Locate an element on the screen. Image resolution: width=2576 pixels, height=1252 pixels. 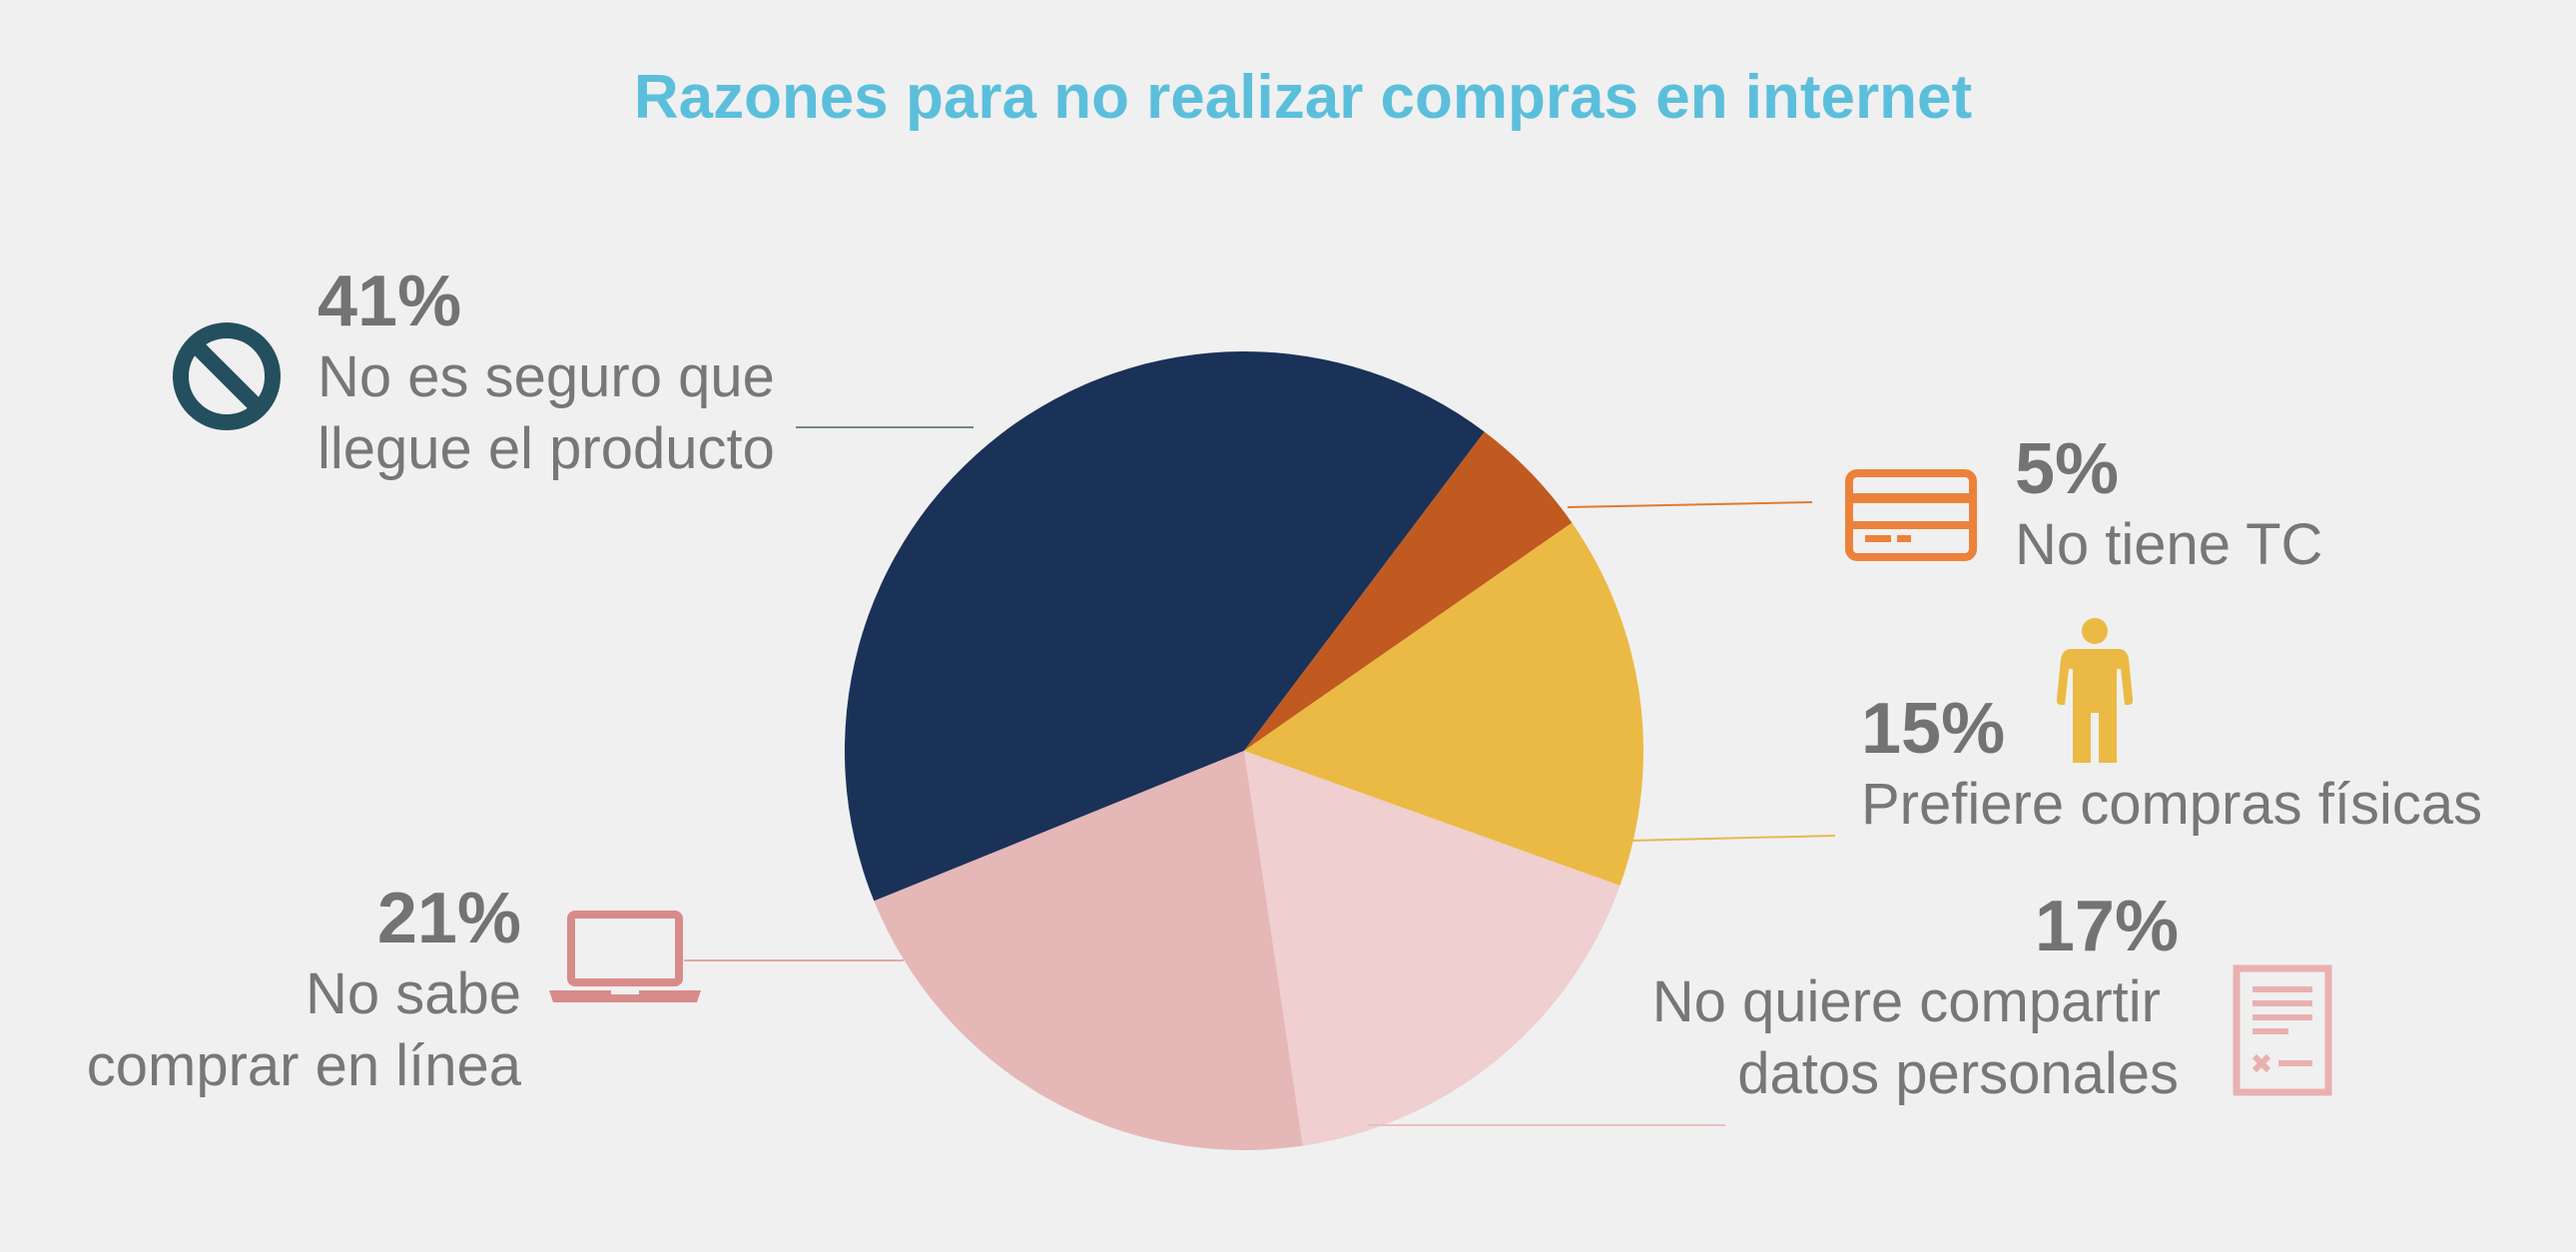
label-group-4: 21% No sabe comprar en línea is located at coordinates (280, 990).